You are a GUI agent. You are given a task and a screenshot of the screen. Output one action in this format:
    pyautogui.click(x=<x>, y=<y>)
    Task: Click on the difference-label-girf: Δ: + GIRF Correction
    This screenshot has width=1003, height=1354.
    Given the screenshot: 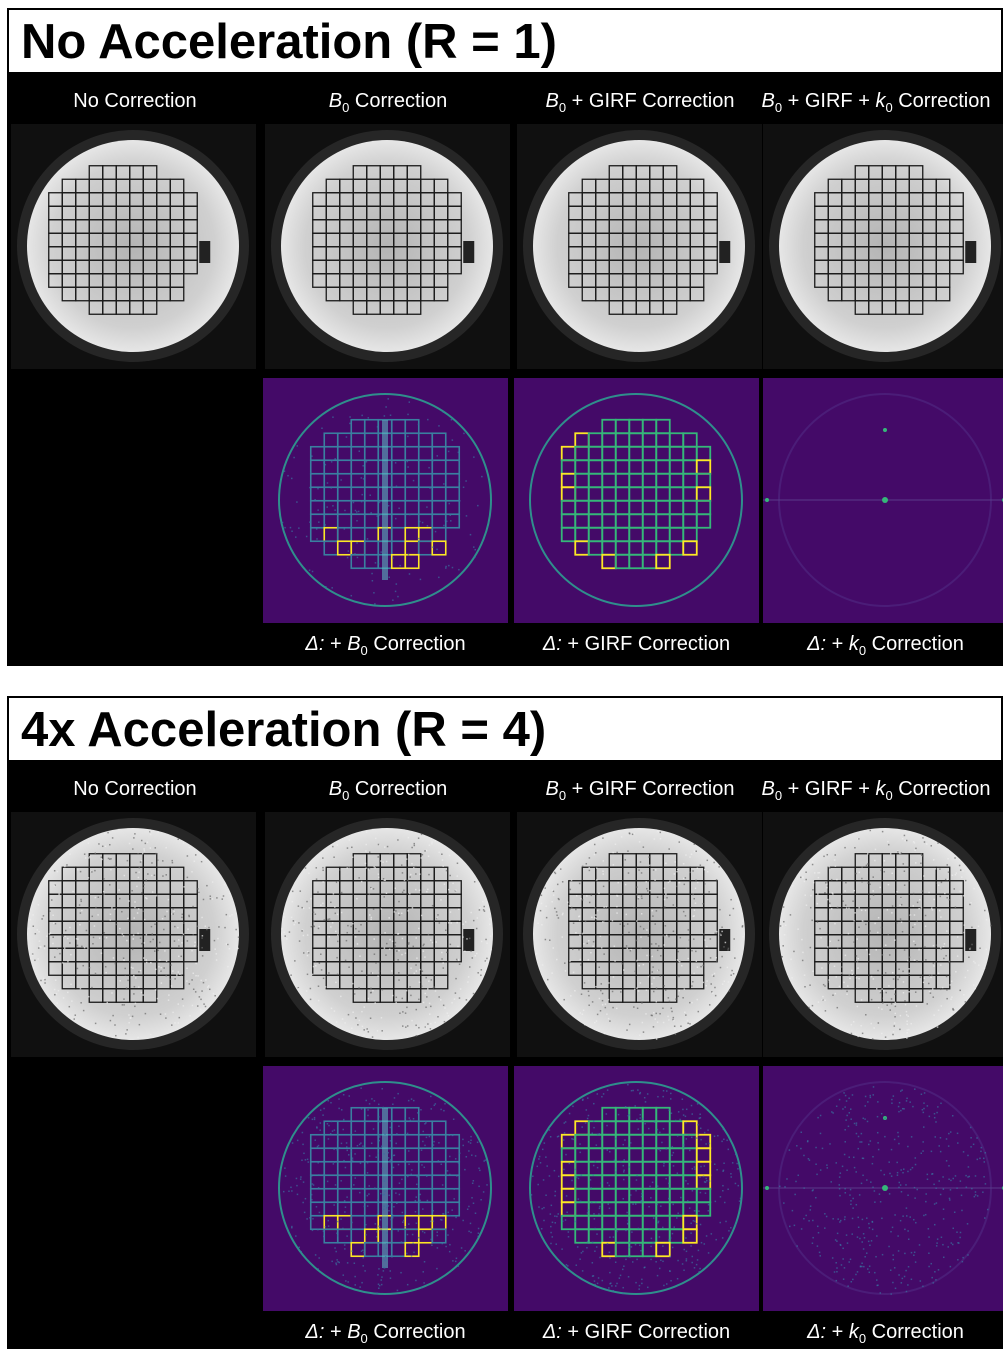 What is the action you would take?
    pyautogui.click(x=636, y=644)
    